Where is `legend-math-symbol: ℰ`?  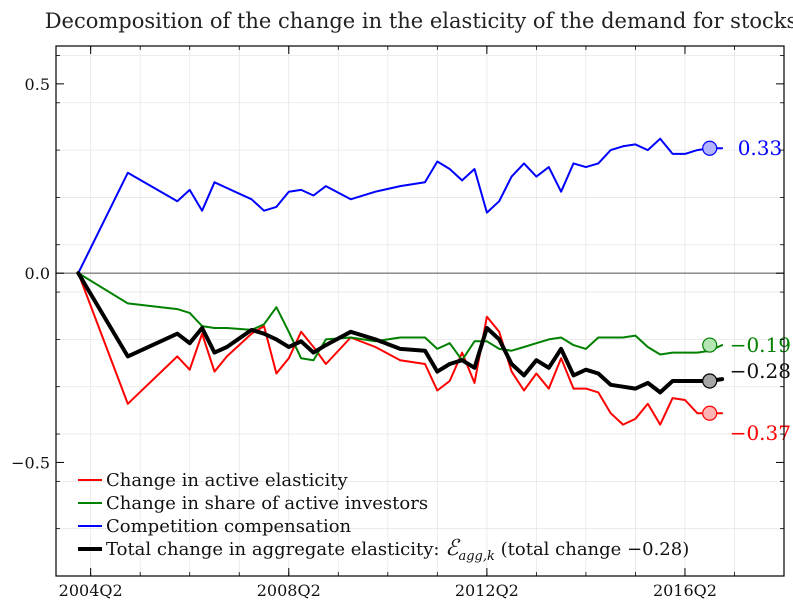
legend-math-symbol: ℰ is located at coordinates (453, 548).